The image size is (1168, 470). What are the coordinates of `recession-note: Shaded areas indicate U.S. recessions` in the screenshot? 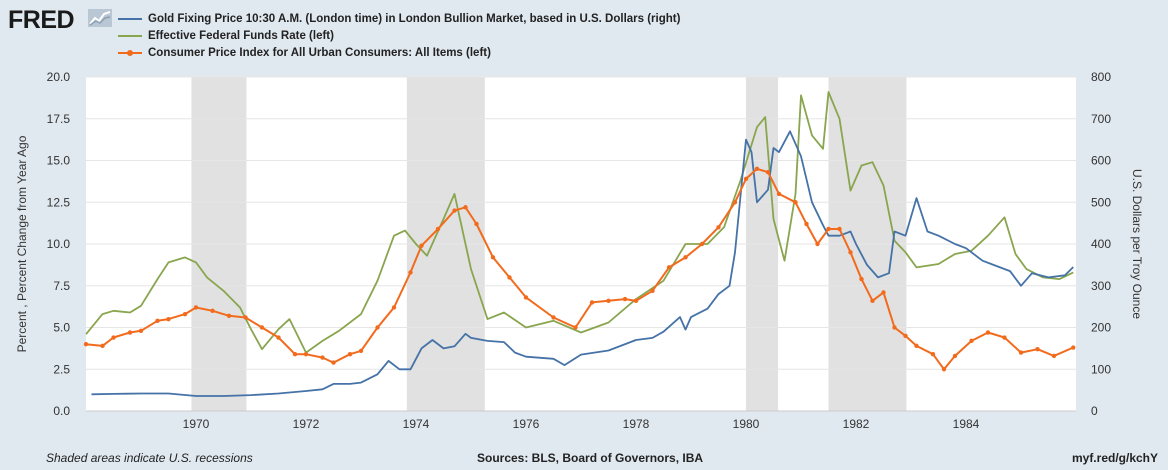 It's located at (149, 458).